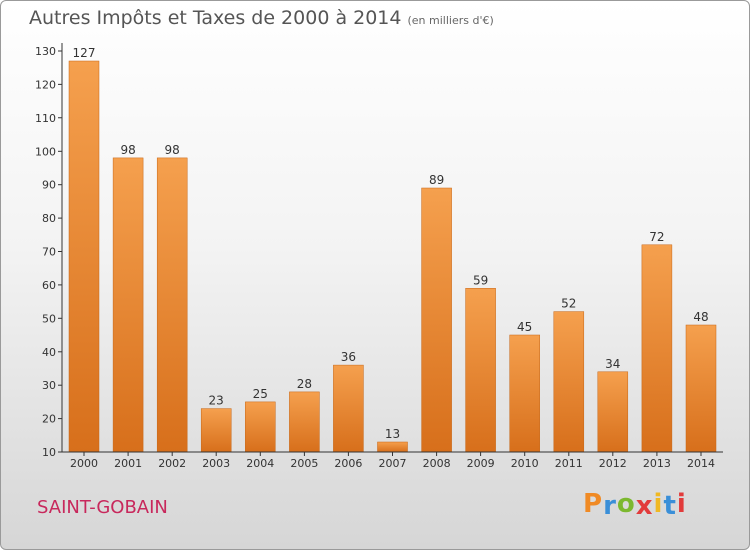 The image size is (750, 550). What do you see at coordinates (216, 430) in the screenshot?
I see `bar-2003` at bounding box center [216, 430].